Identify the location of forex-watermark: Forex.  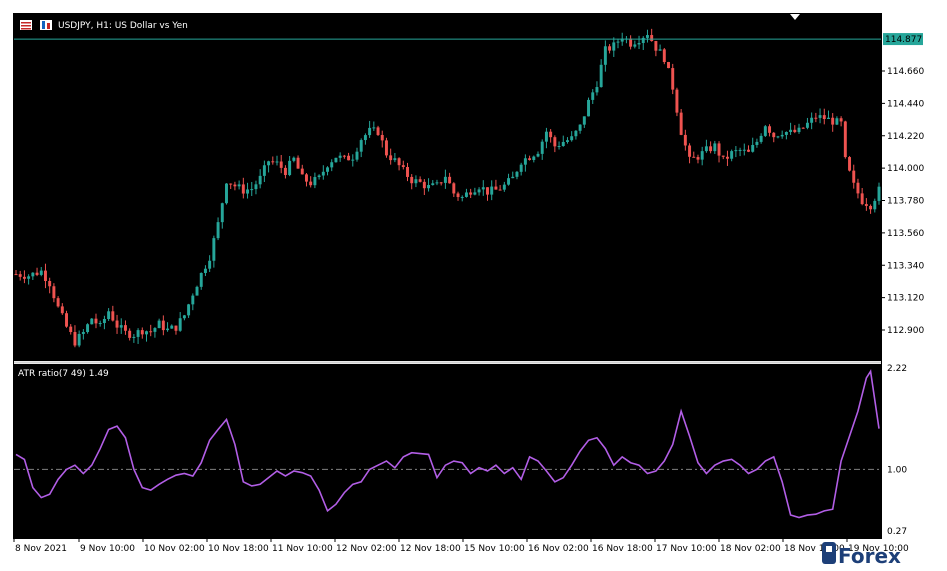
(861, 555).